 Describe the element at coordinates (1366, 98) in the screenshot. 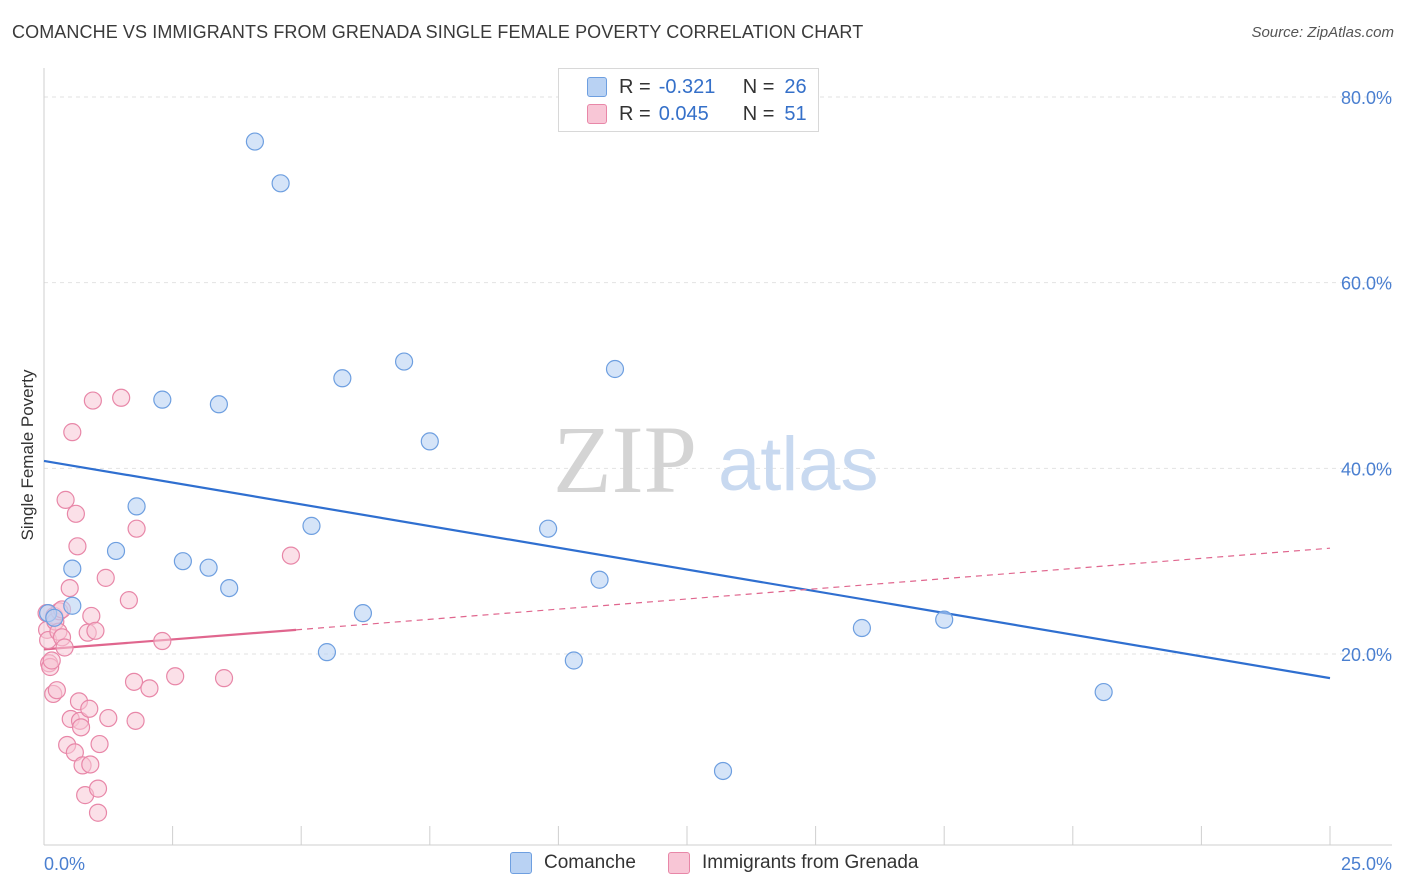

I see `y-tick-label-80: 80.0%` at that location.